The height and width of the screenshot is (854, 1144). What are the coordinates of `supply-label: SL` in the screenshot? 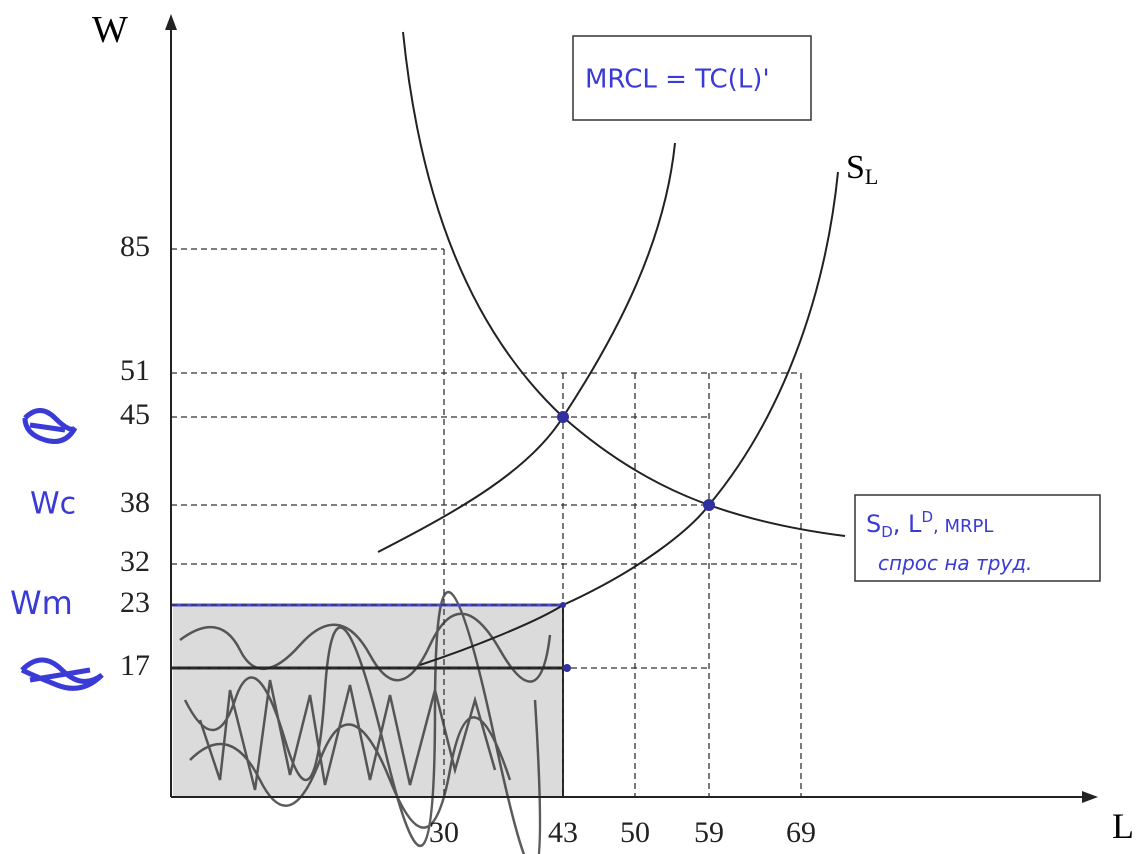 It's located at (862, 169).